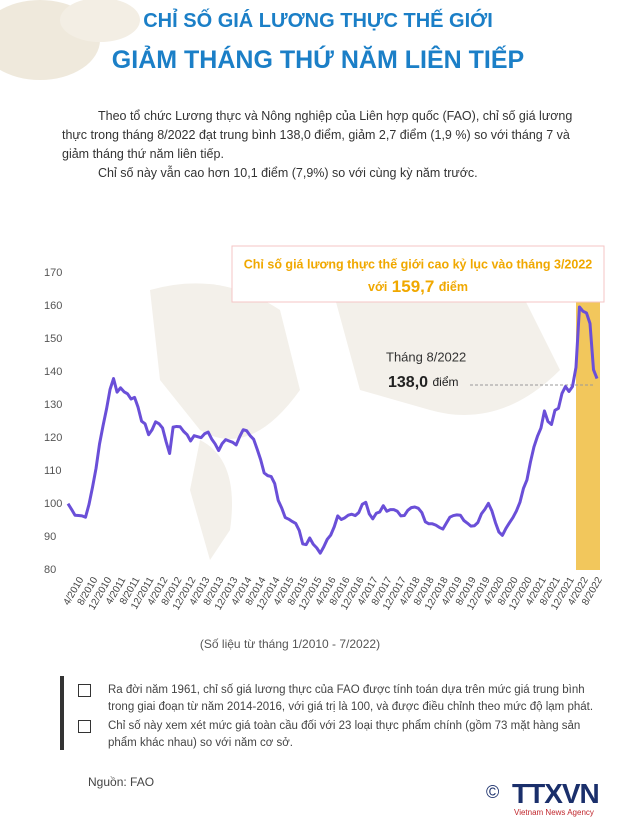 This screenshot has height=828, width=636. I want to click on annotation: Tháng 8/2022, so click(426, 356).